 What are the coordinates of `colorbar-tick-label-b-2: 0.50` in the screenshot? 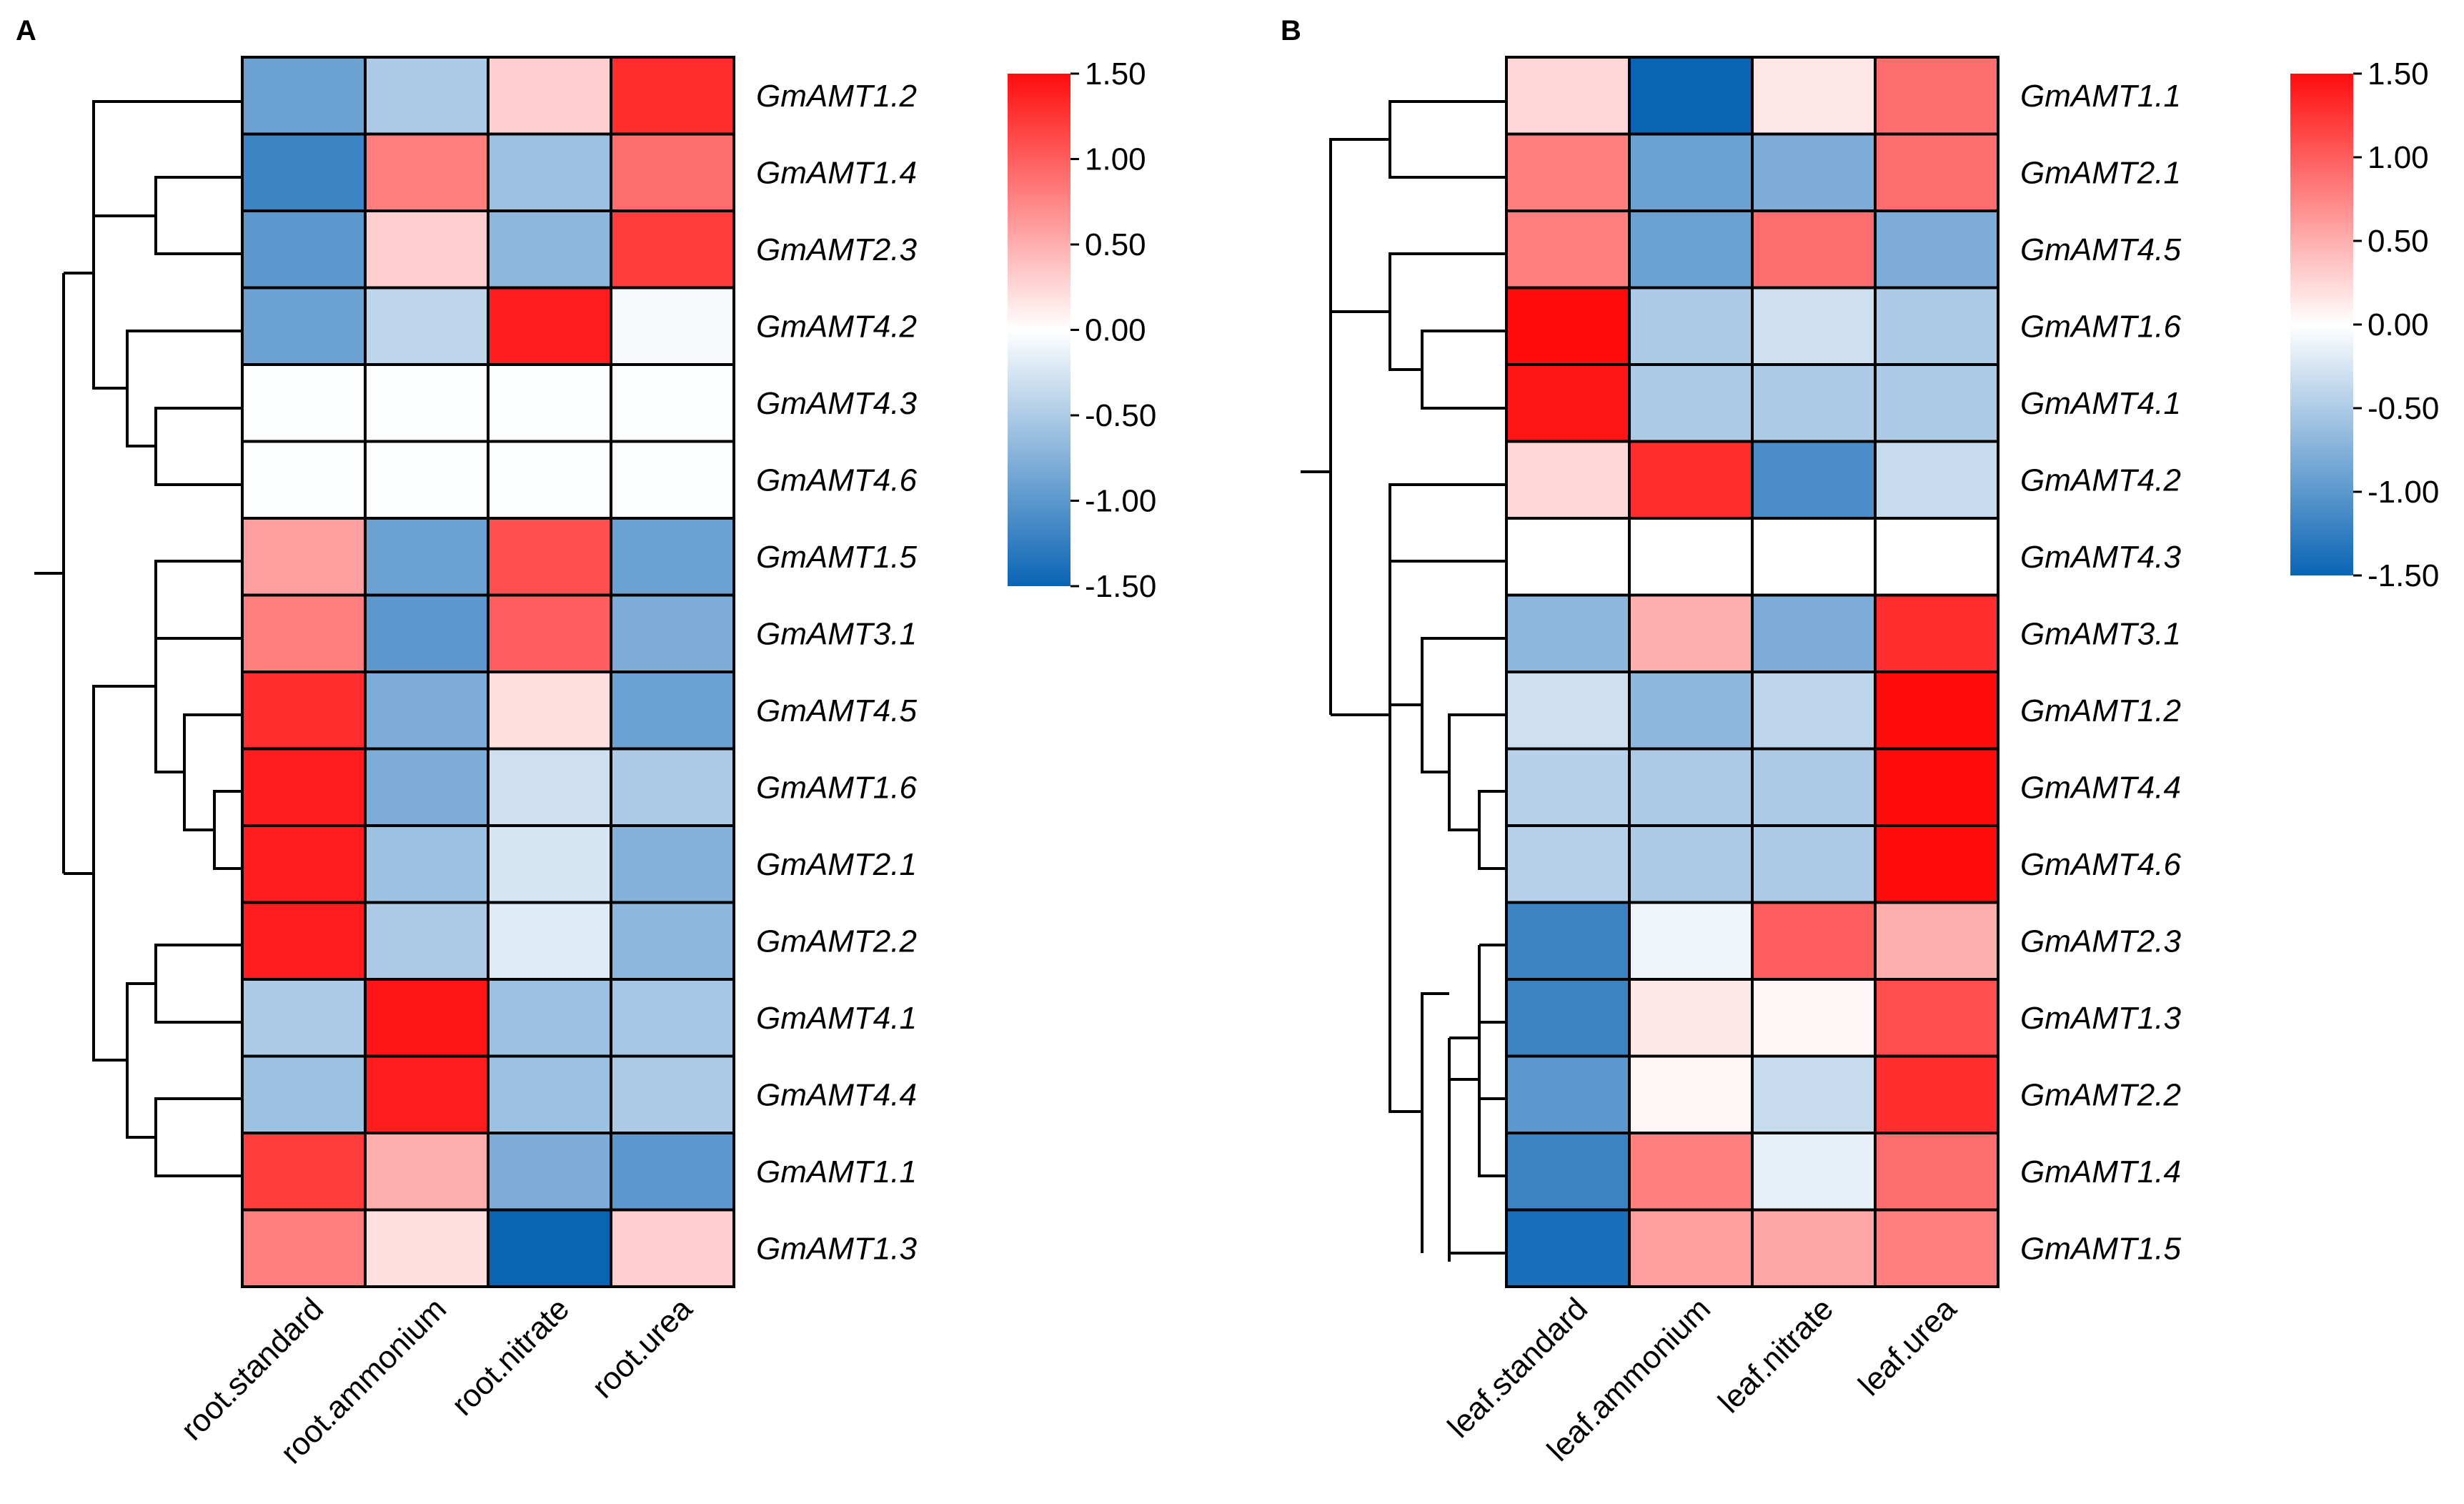 It's located at (2398, 242).